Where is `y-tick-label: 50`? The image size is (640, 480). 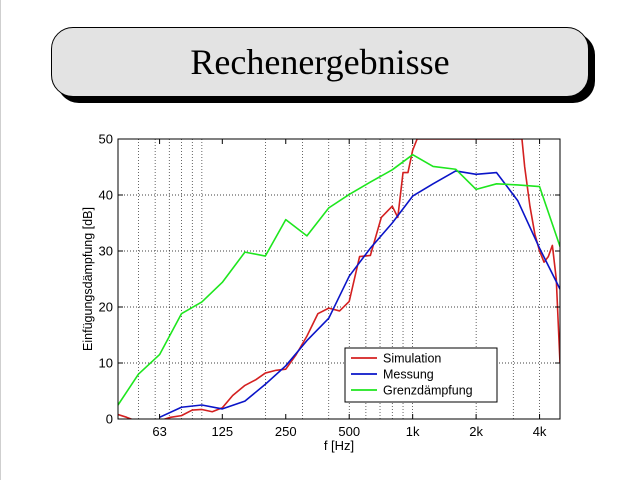 y-tick-label: 50 is located at coordinates (106, 139).